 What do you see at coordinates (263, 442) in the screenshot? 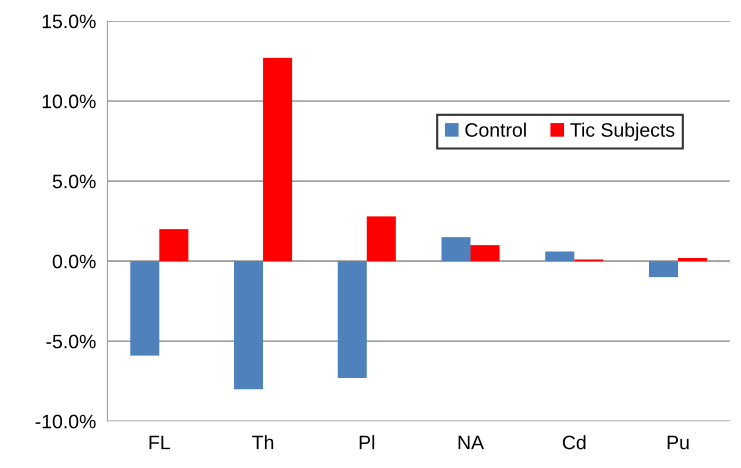
I see `x-tick-label: Th` at bounding box center [263, 442].